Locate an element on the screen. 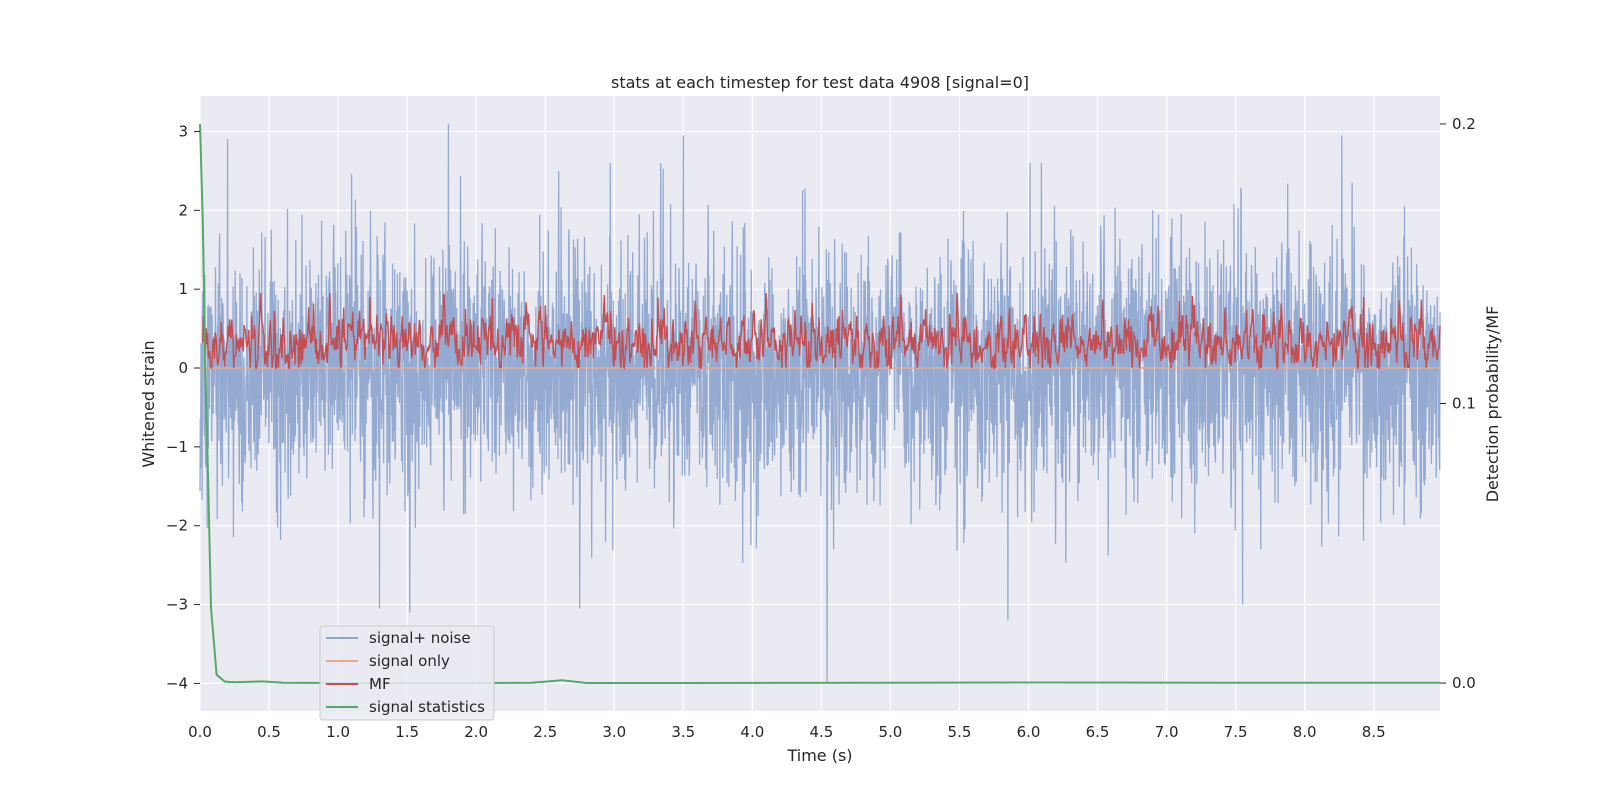  x-tick-label: 5.5 is located at coordinates (960, 732).